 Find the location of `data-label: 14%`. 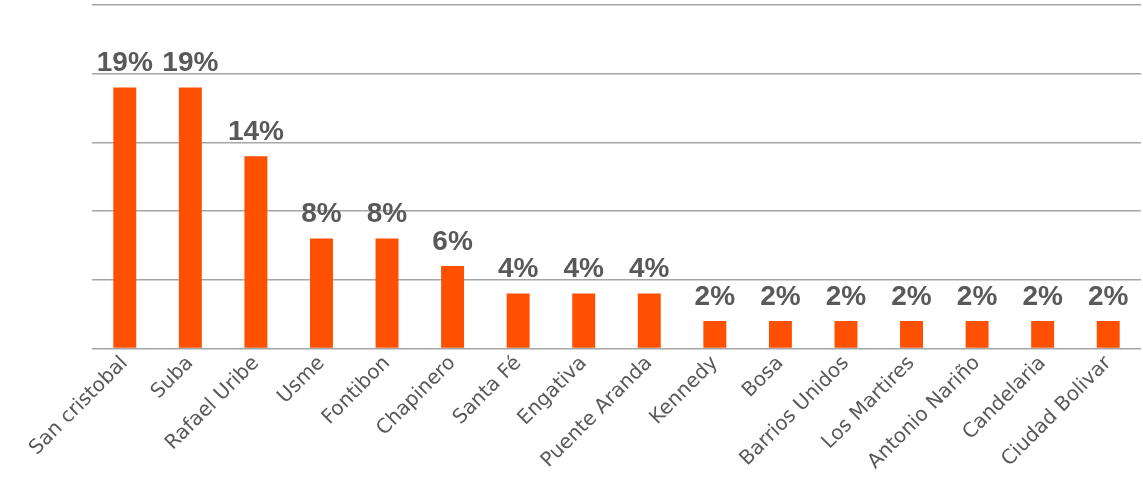

data-label: 14% is located at coordinates (256, 130).